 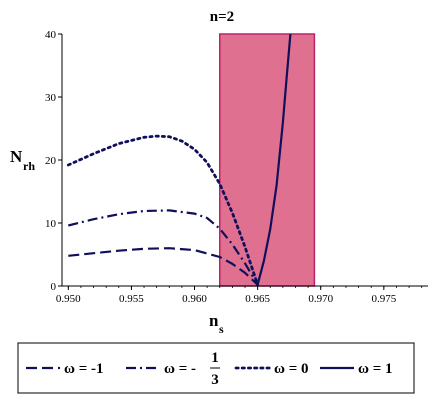 What do you see at coordinates (131, 299) in the screenshot?
I see `x-tick-label: 0.955` at bounding box center [131, 299].